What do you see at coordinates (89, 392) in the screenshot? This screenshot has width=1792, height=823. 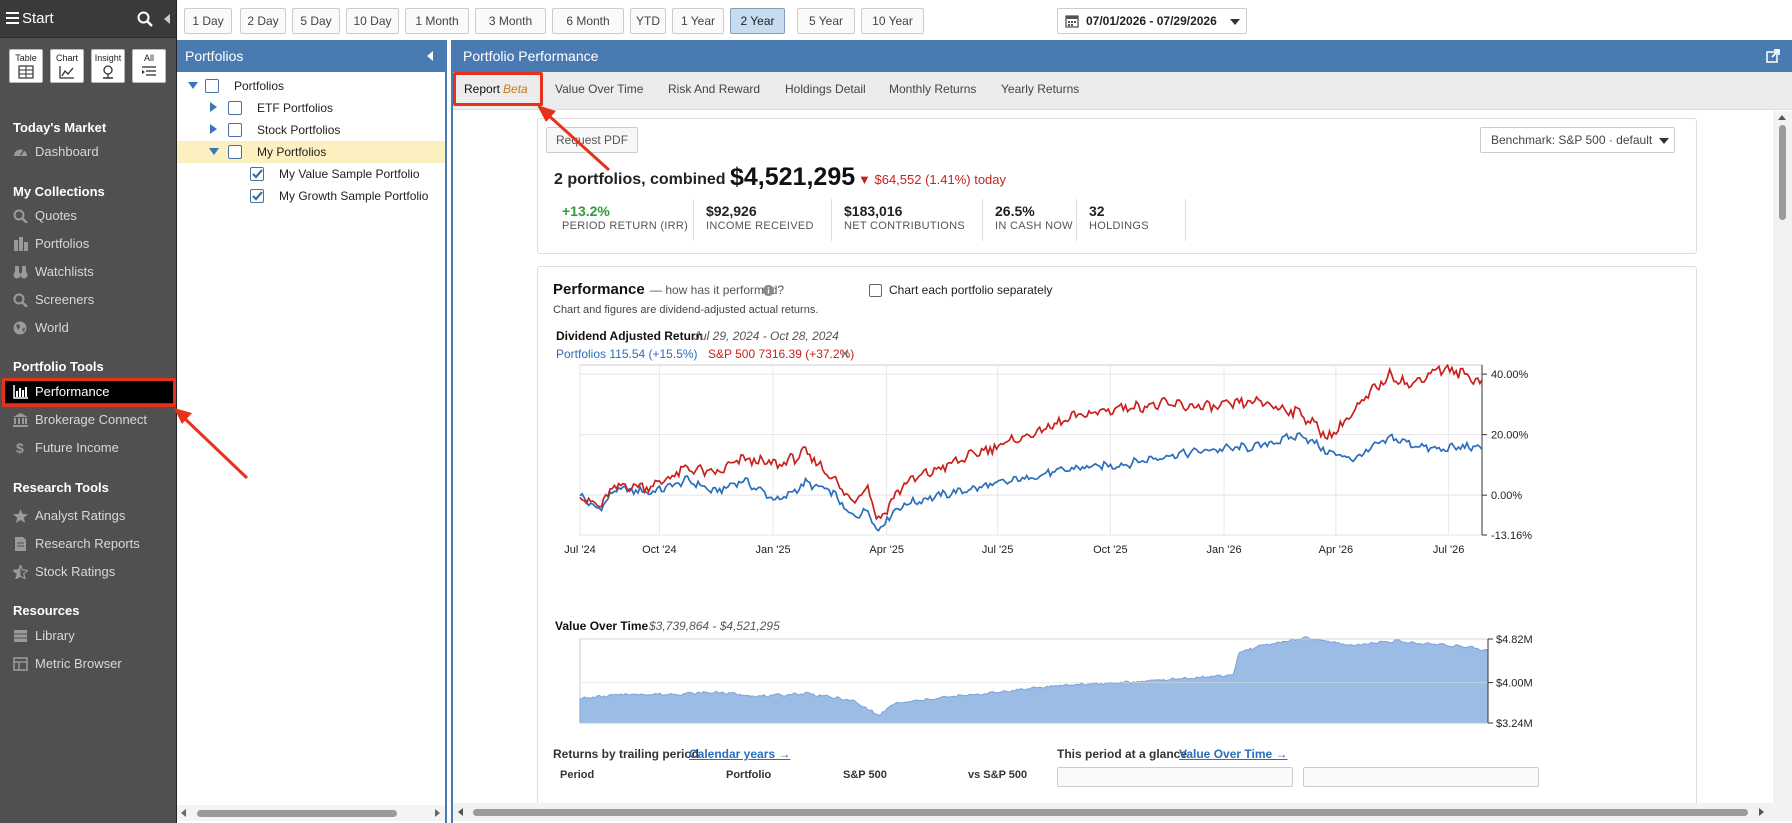 I see `nav-item-performance: Performance` at bounding box center [89, 392].